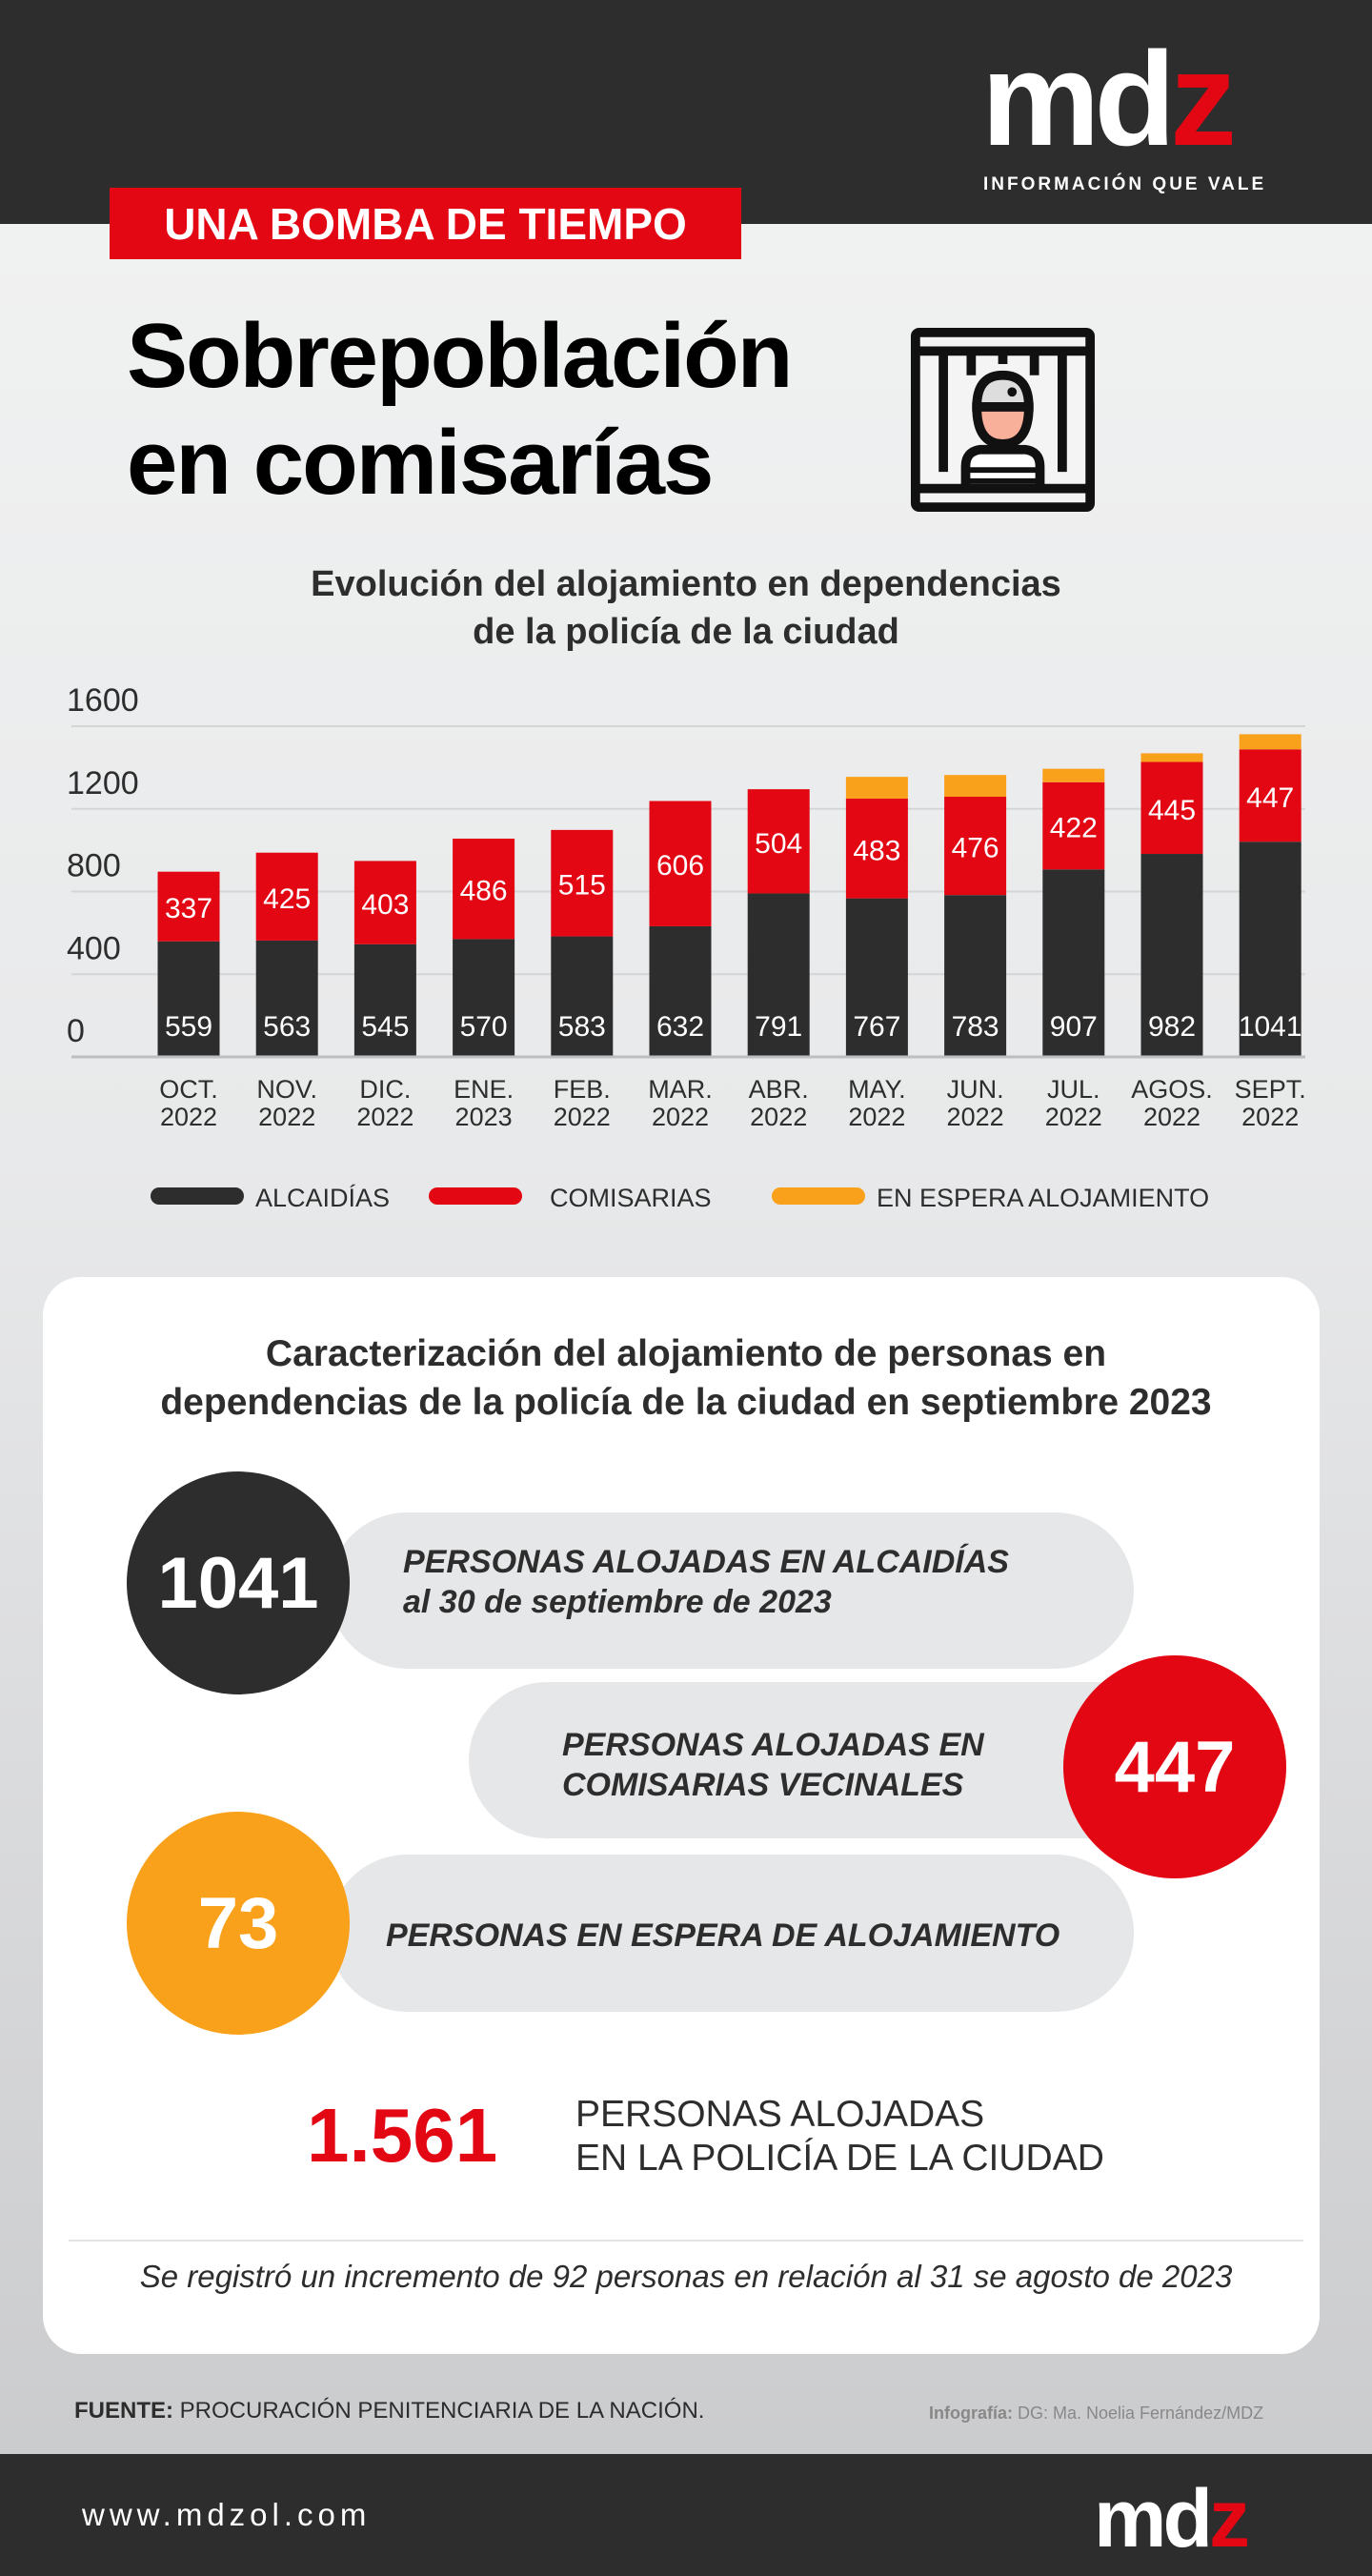  Describe the element at coordinates (617, 1602) in the screenshot. I see `row-sublabel: al 30 de septiembre de 2023` at that location.